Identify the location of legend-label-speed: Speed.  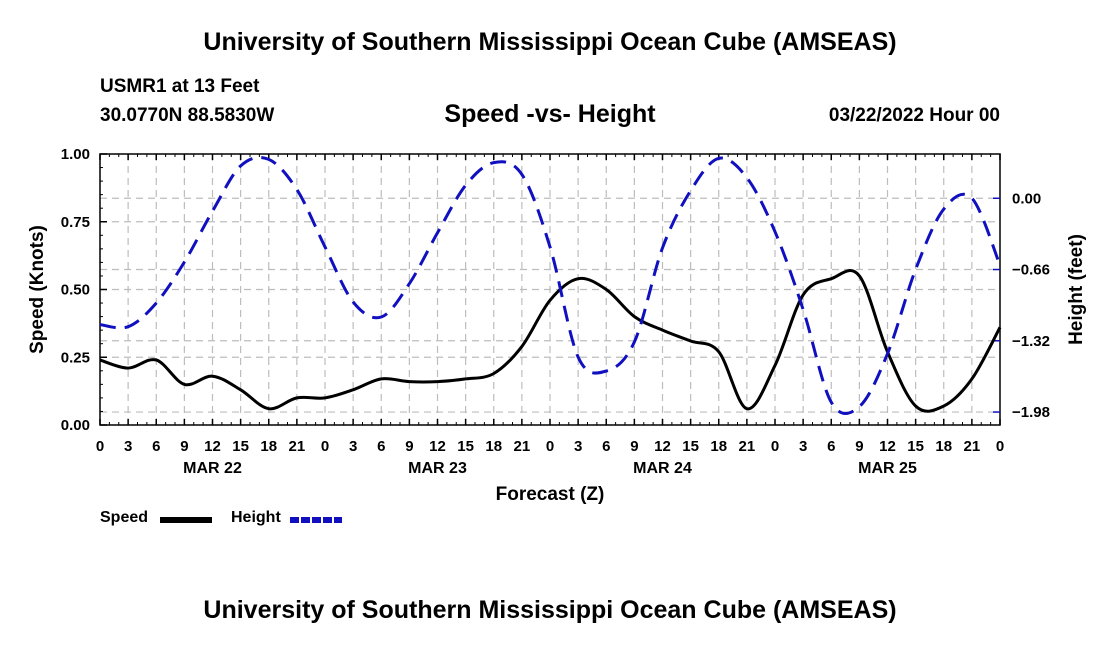
(124, 517).